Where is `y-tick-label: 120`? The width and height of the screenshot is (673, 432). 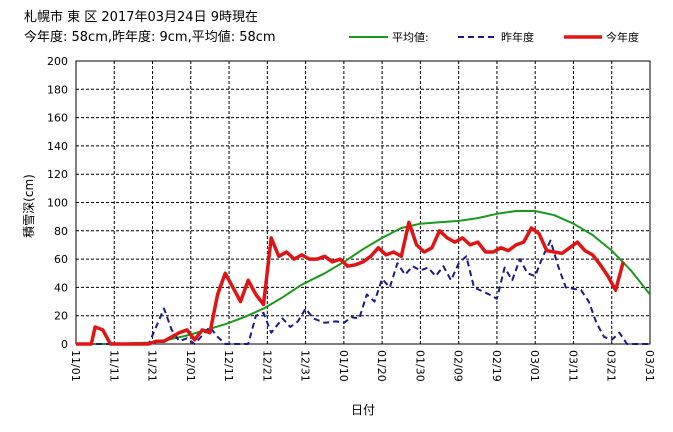 y-tick-label: 120 is located at coordinates (57, 174).